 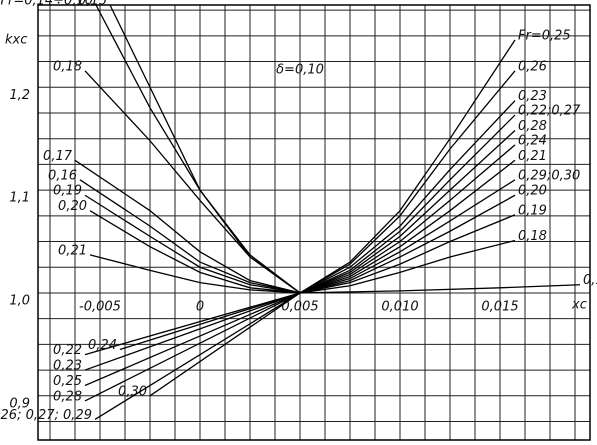 I want to click on series-label: 0,17, so click(x=58, y=156).